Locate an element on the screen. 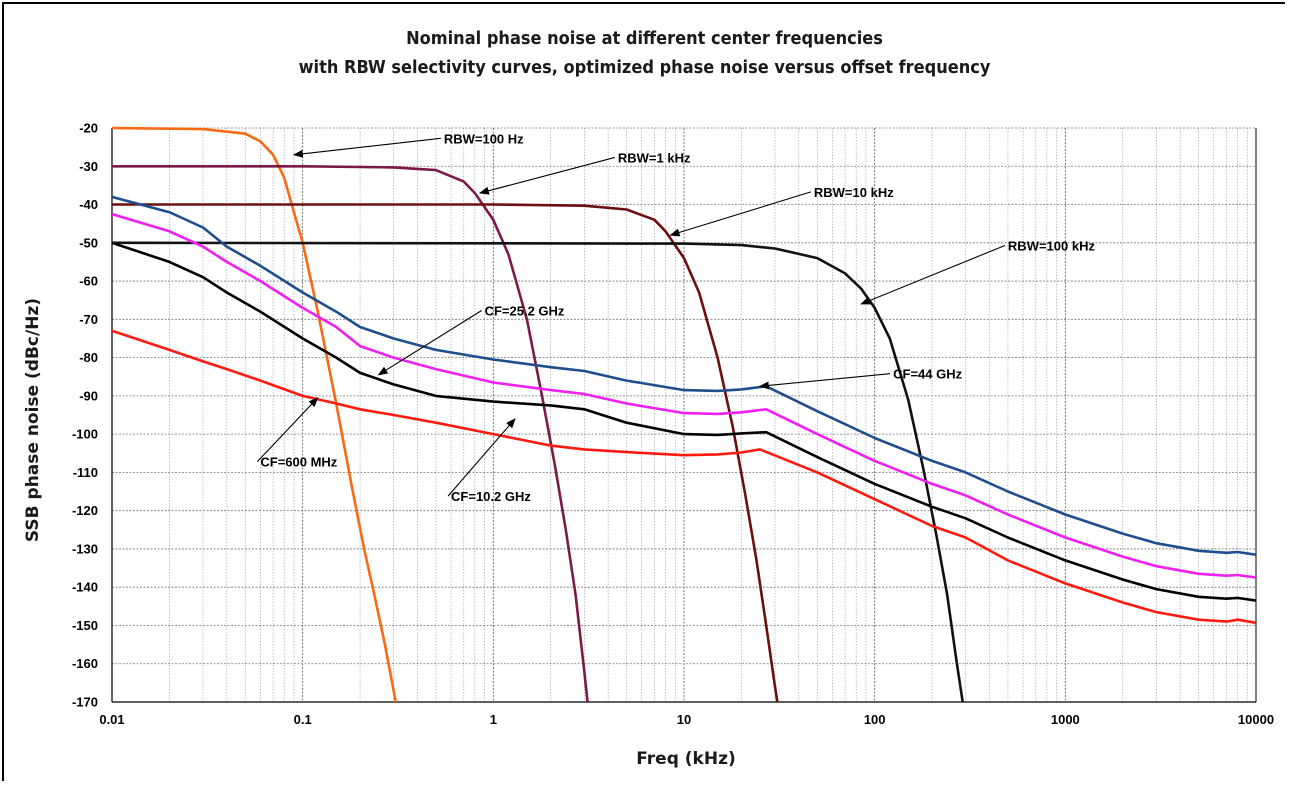 The image size is (1289, 785). y-tick-label: -40 is located at coordinates (88, 204).